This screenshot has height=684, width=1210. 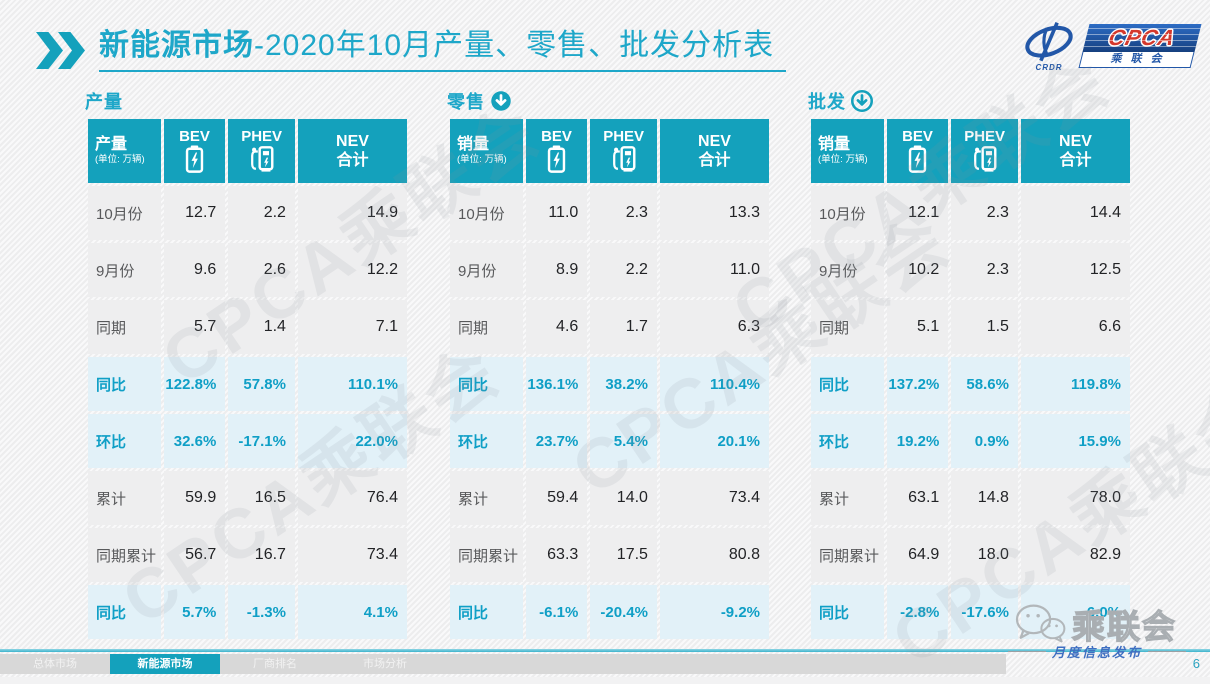 I want to click on battery-icon, so click(x=557, y=159).